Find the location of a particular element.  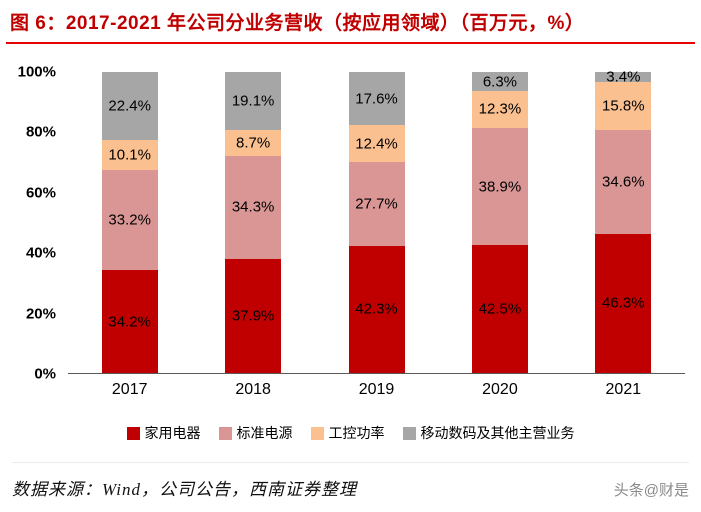

bar-segment-label: 34.6% is located at coordinates (623, 182).